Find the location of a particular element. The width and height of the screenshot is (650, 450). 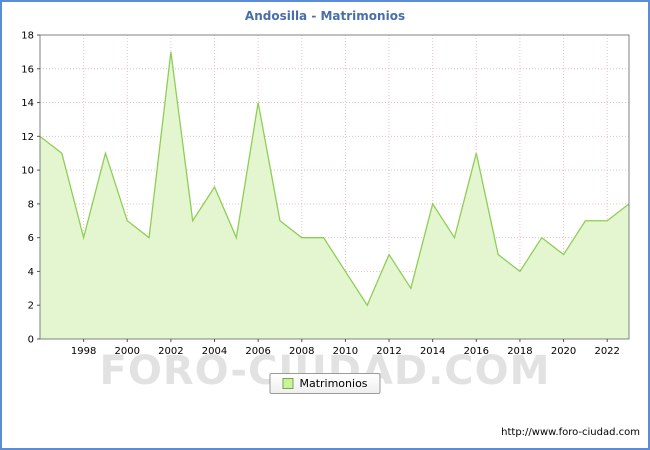

source-url: http://www.foro-ciudad.com is located at coordinates (570, 432).